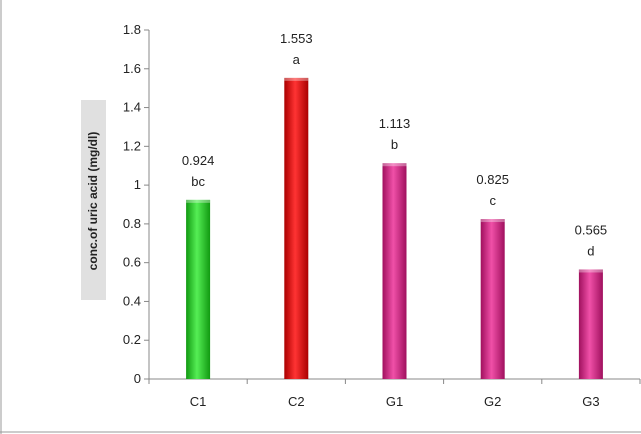 The width and height of the screenshot is (641, 434). I want to click on value-label: 1.113, so click(395, 123).